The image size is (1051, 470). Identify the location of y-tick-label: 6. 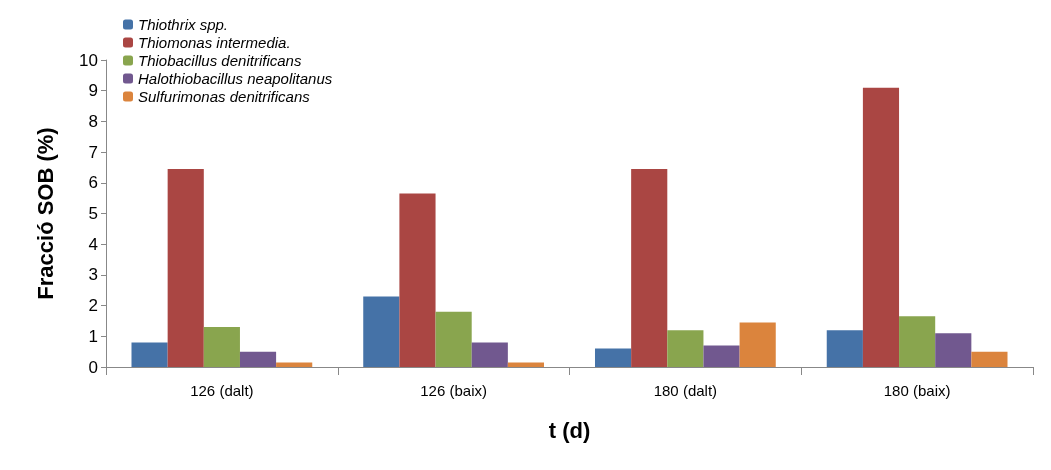
(93, 183).